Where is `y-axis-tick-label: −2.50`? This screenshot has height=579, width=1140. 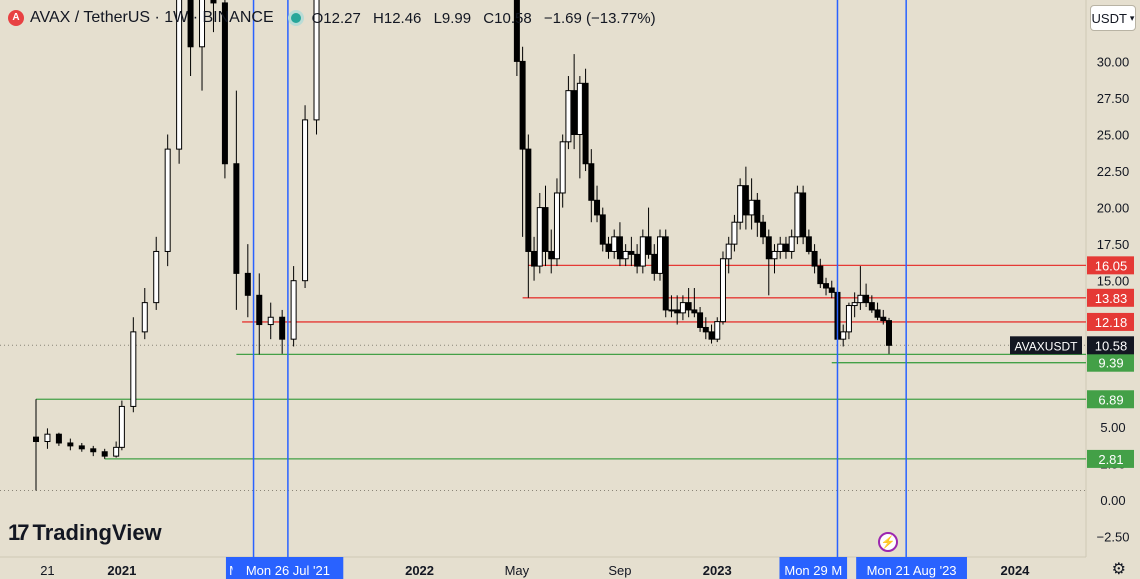
y-axis-tick-label: −2.50 is located at coordinates (1113, 537).